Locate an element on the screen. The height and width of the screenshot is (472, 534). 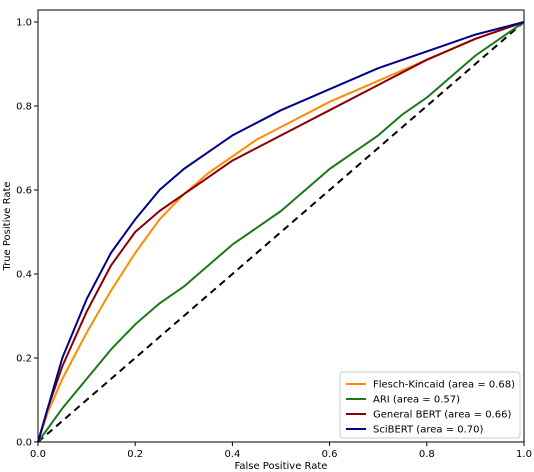
y-tick-label: 0.2 is located at coordinates (24, 359).